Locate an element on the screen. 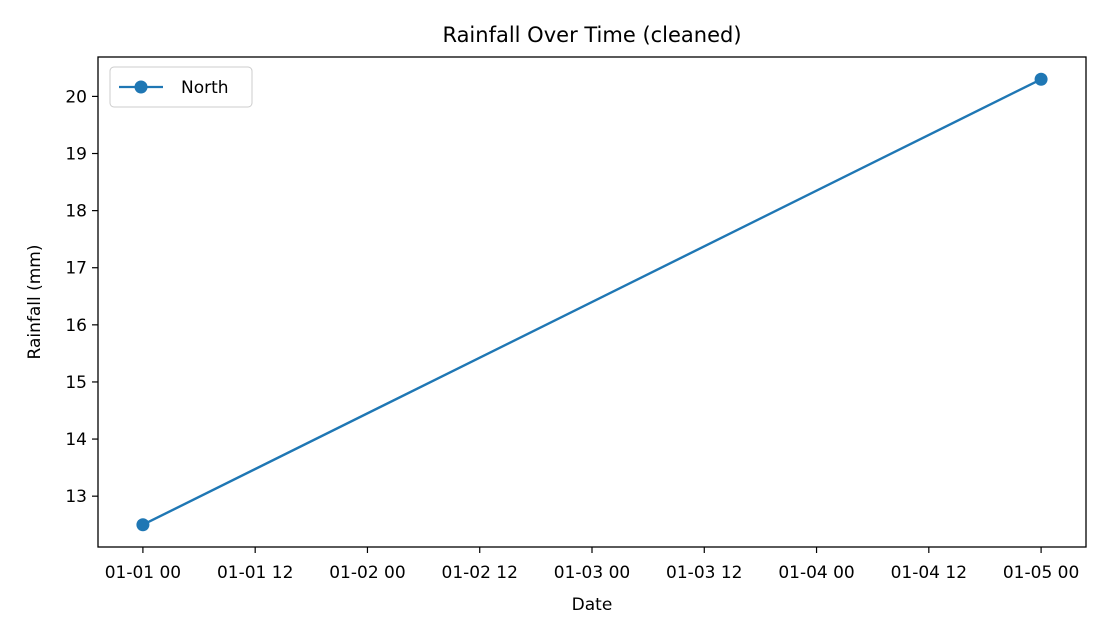  x-tick-label: 01-02 00 is located at coordinates (367, 573).